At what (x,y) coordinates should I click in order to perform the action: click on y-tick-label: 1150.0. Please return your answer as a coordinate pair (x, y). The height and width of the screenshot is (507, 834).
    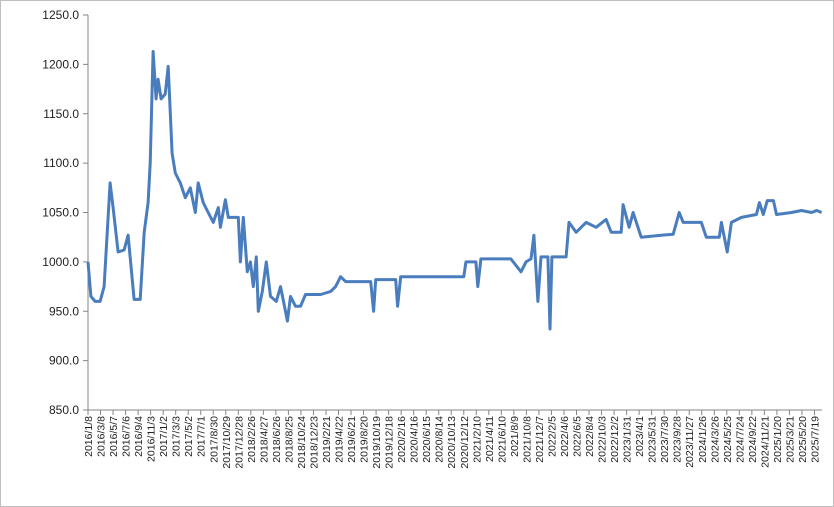
    Looking at the image, I should click on (61, 114).